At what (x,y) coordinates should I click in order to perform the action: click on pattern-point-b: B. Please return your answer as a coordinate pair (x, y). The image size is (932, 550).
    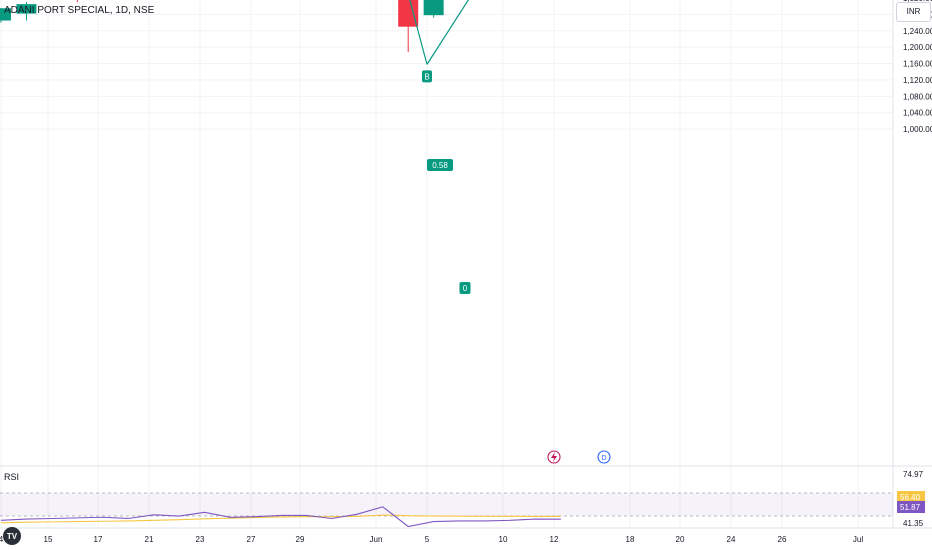
    Looking at the image, I should click on (427, 76).